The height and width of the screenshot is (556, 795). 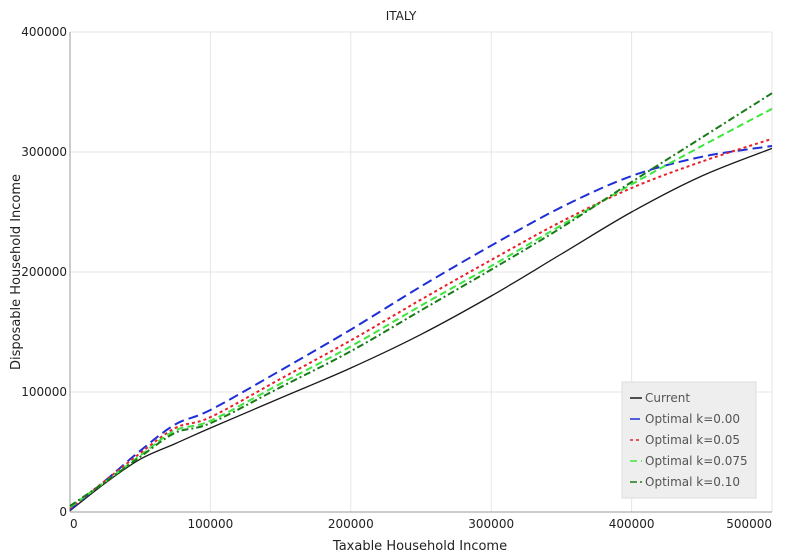 What do you see at coordinates (749, 524) in the screenshot?
I see `x-tick-label: 500000` at bounding box center [749, 524].